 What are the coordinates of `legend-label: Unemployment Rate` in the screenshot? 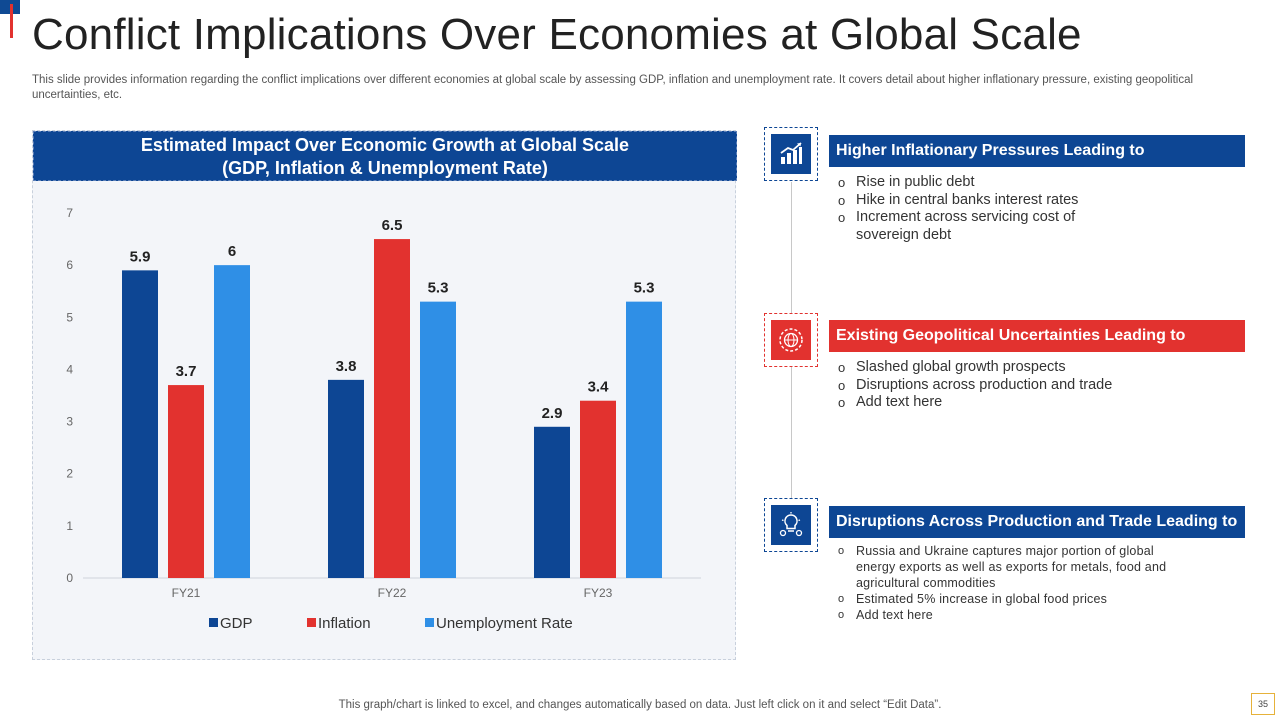 It's located at (504, 623).